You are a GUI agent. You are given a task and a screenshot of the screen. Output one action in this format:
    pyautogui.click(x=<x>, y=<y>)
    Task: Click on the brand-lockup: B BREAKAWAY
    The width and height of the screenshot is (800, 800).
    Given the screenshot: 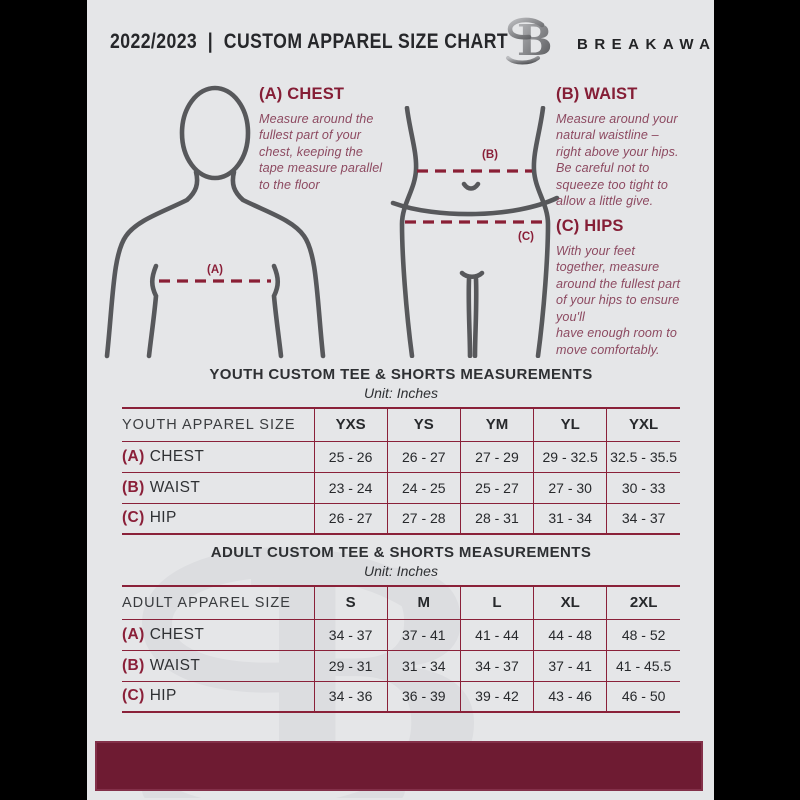 What is the action you would take?
    pyautogui.click(x=608, y=40)
    